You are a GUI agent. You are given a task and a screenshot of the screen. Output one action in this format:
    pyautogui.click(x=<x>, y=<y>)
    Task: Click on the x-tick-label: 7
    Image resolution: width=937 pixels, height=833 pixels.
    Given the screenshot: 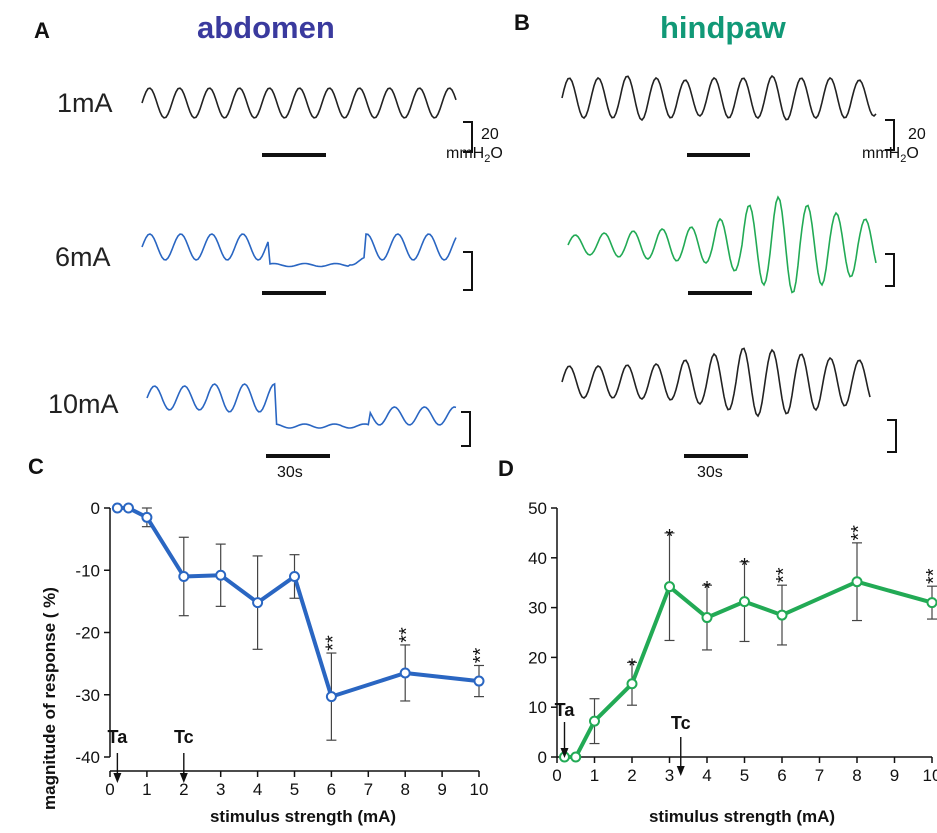 What is the action you would take?
    pyautogui.click(x=819, y=775)
    